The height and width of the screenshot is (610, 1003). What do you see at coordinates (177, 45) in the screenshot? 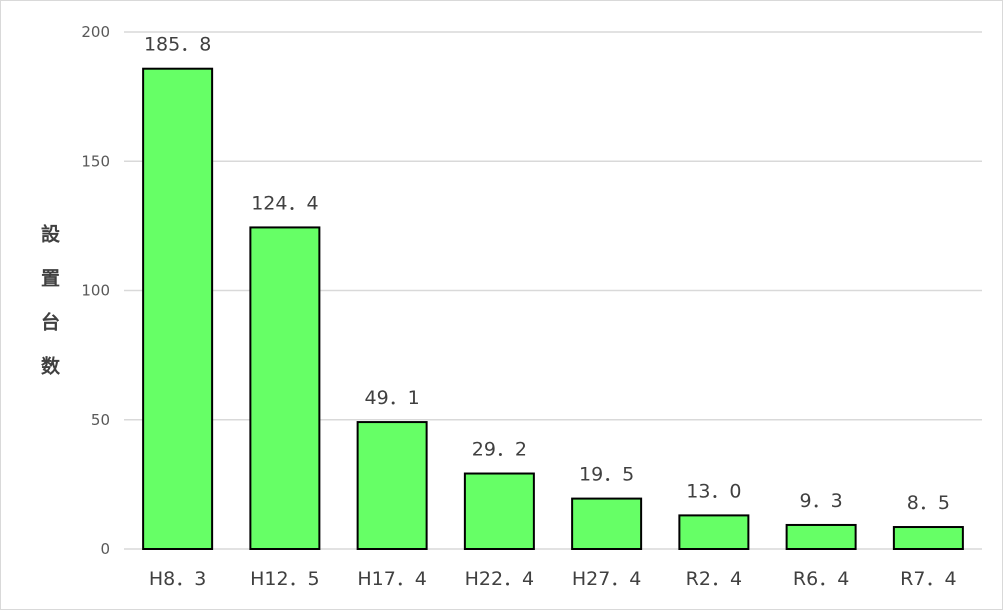
I see `data-label: 185．8` at bounding box center [177, 45].